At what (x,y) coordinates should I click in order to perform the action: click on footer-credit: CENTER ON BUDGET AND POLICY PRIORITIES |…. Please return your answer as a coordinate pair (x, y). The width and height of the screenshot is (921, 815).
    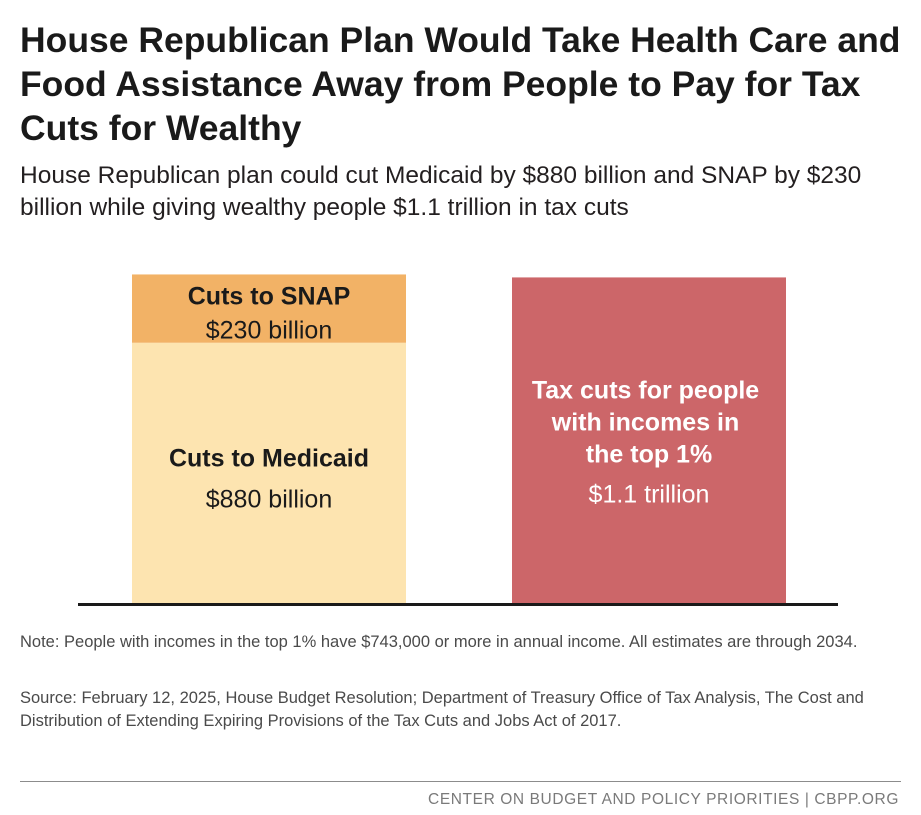
    Looking at the image, I should click on (663, 799).